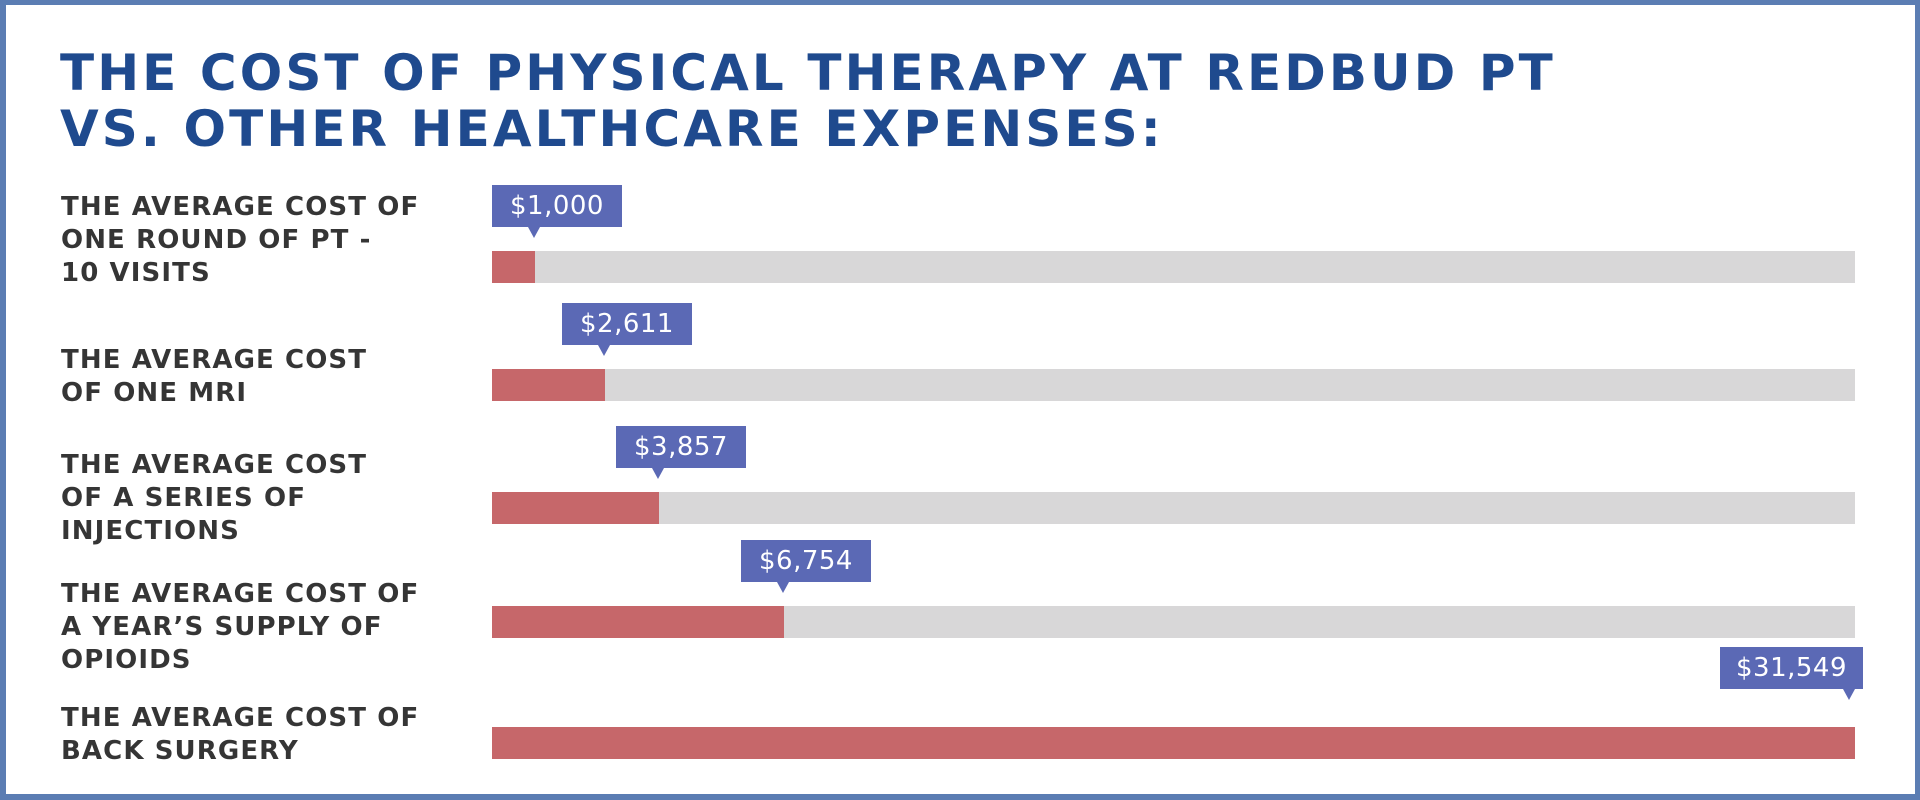 This screenshot has width=1920, height=800. I want to click on category-label-line: BACK SURGERY, so click(180, 751).